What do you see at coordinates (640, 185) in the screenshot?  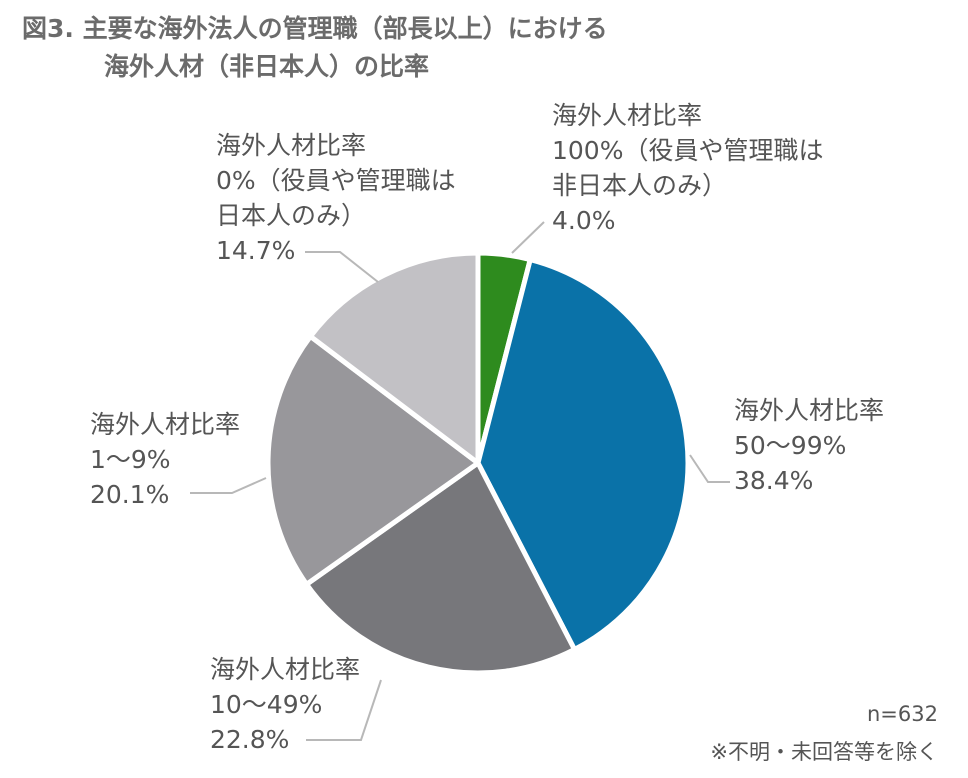 I see `slice-label-line: 非日本人のみ）` at bounding box center [640, 185].